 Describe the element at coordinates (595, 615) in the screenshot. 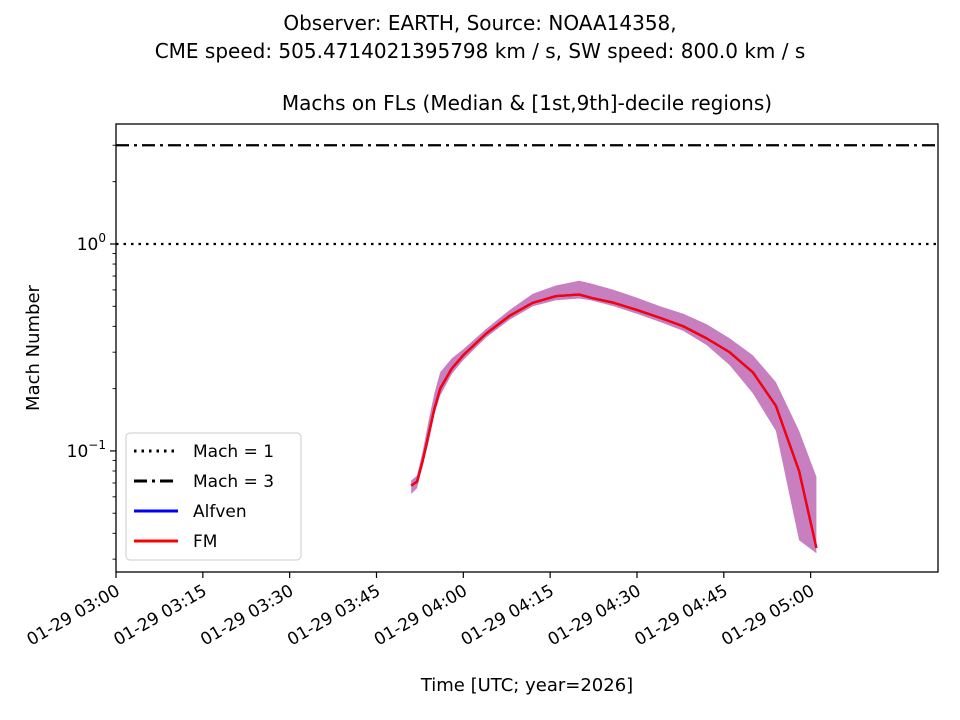

I see `x-tick-label: 01-29 04:30` at that location.